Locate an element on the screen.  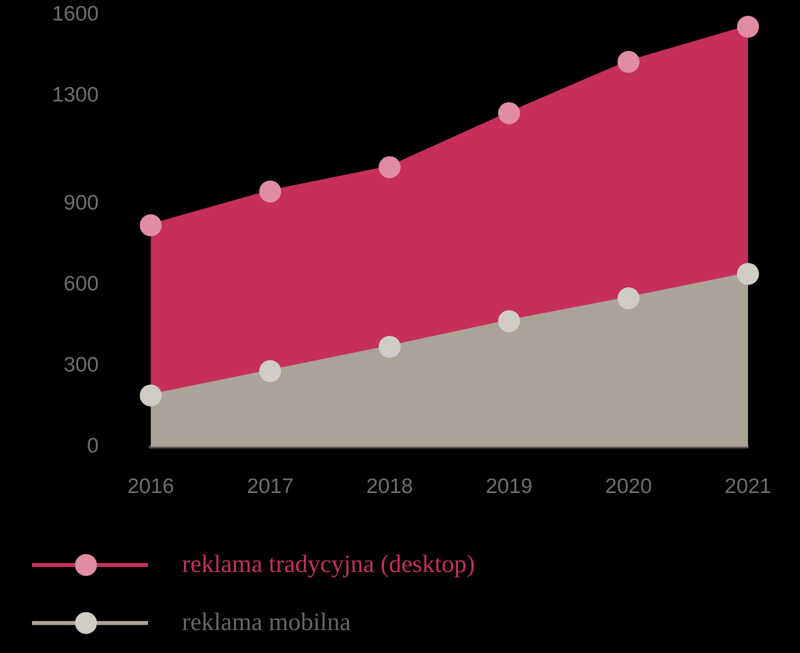
y-tick-label: 300 is located at coordinates (81, 365).